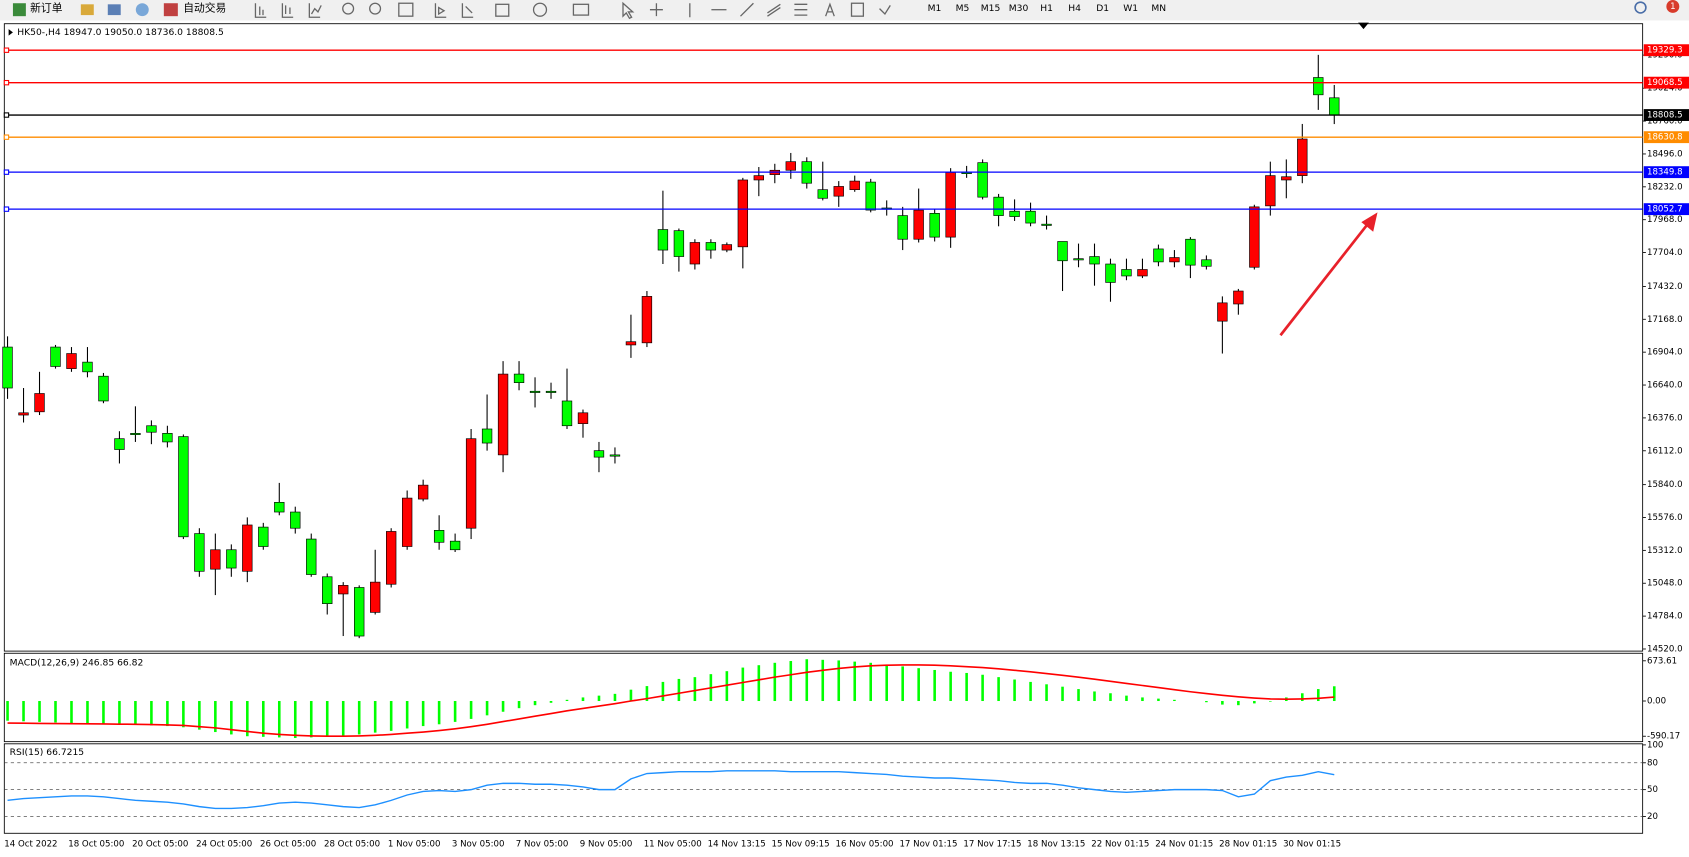  I want to click on y-tick-label: 17432.0, so click(1665, 287).